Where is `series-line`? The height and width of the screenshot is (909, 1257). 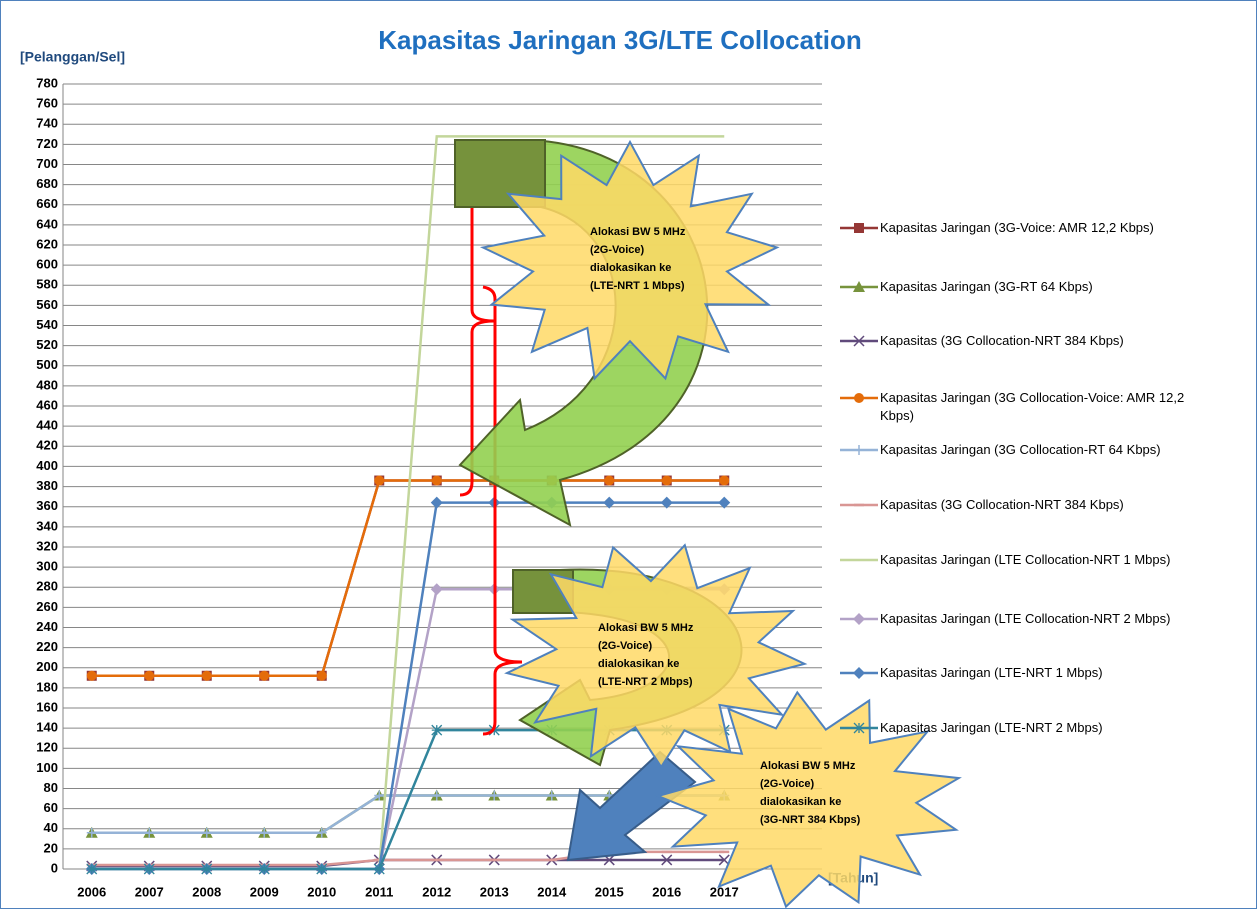
series-line is located at coordinates (408, 578).